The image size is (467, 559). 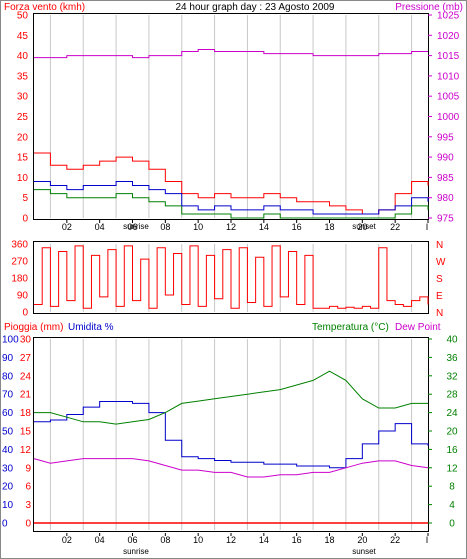 I want to click on wind-y-tick-label: 0, so click(x=25, y=219).